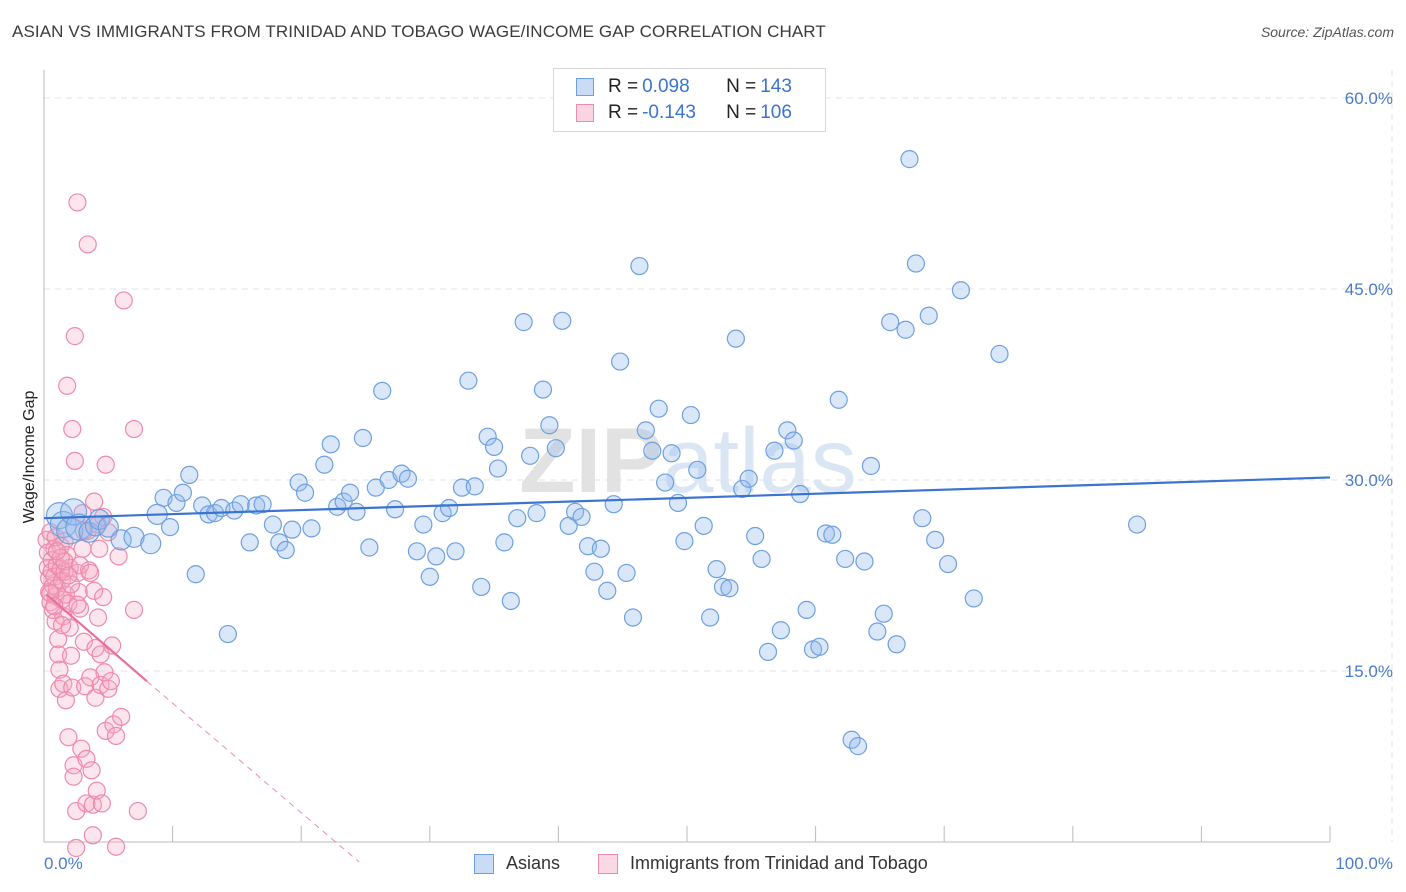 Image resolution: width=1406 pixels, height=892 pixels. Describe the element at coordinates (1369, 289) in the screenshot. I see `y-tick-label: 45.0%` at that location.